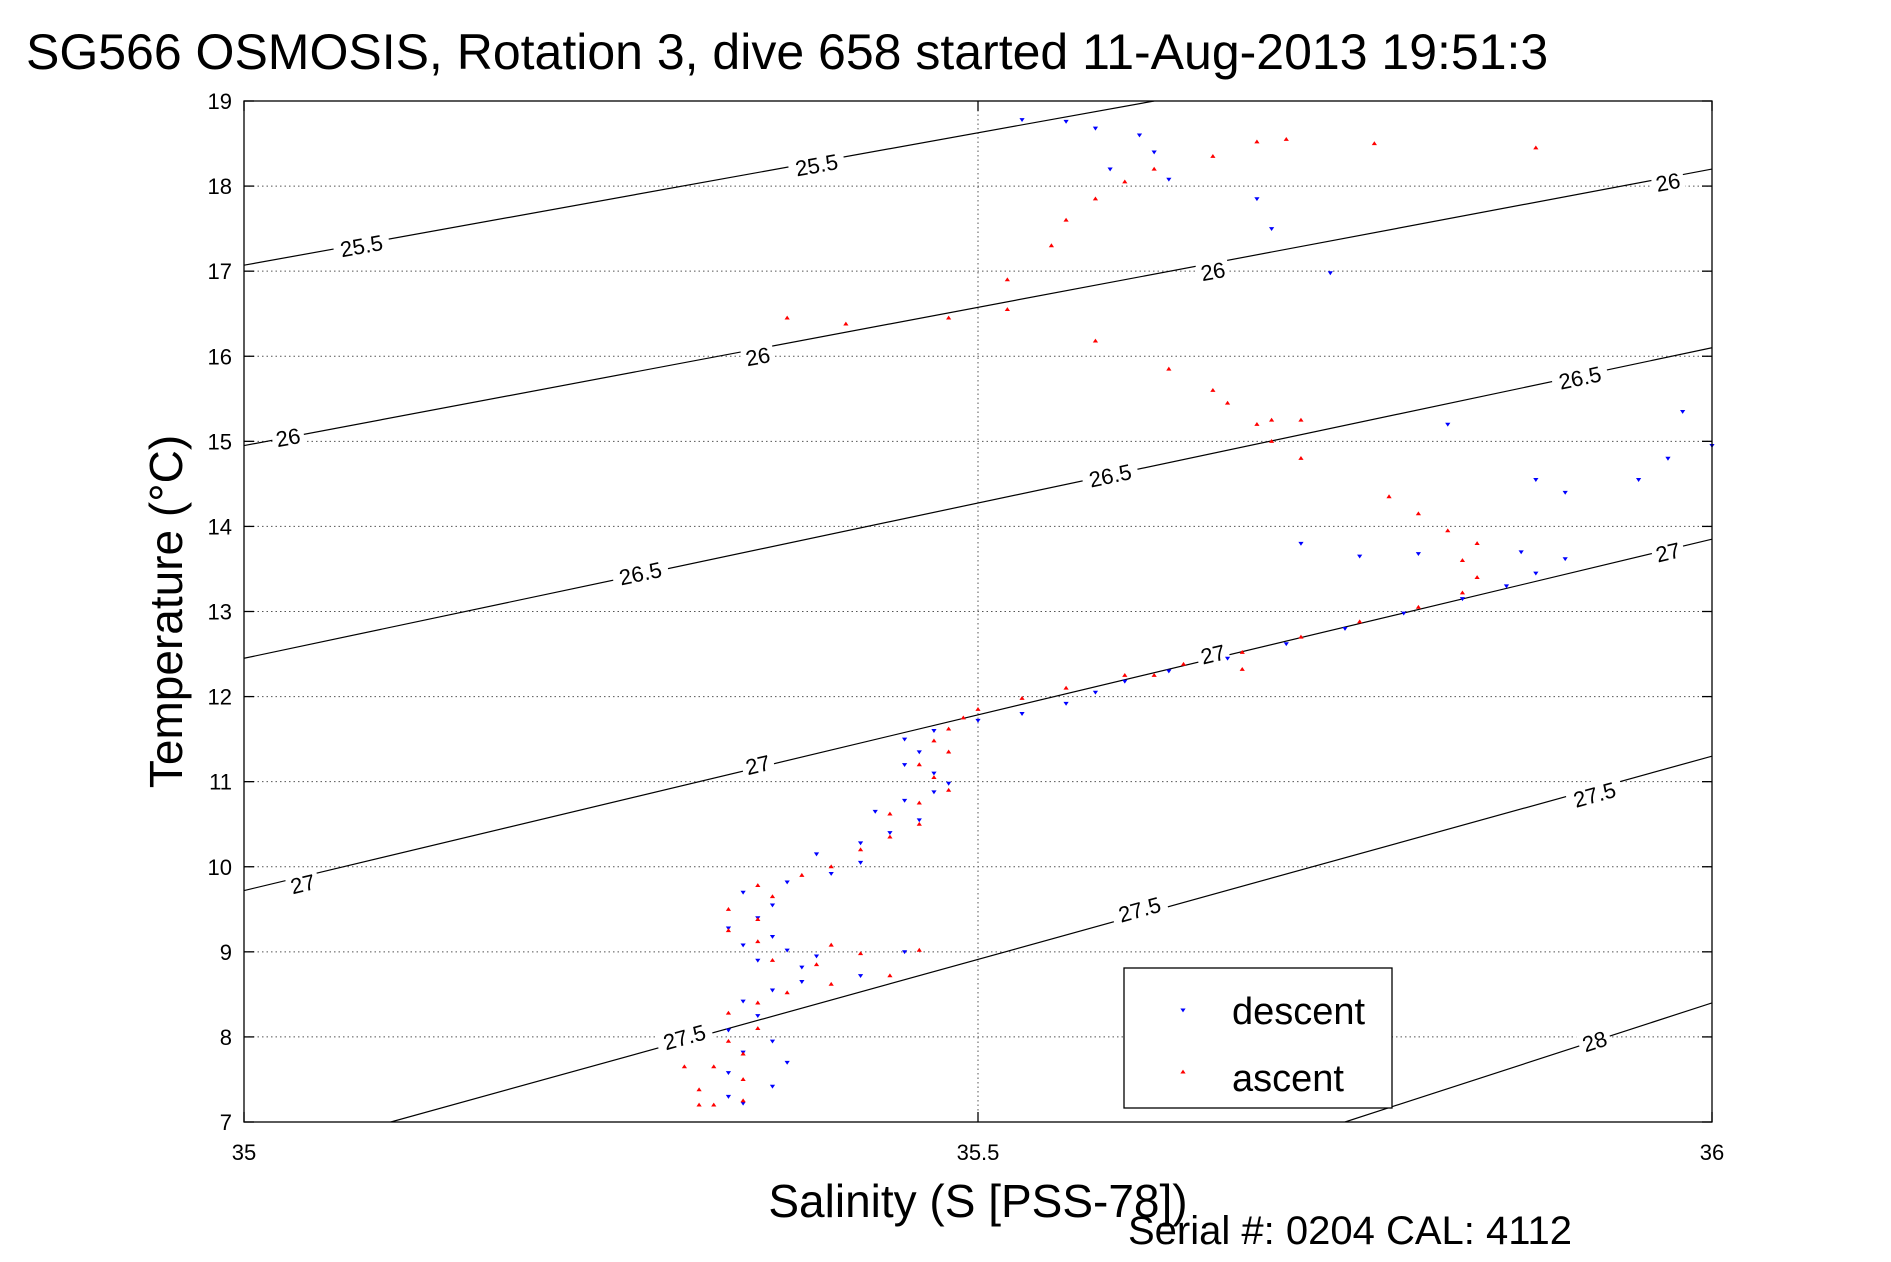 This screenshot has height=1262, width=1891. Describe the element at coordinates (166, 611) in the screenshot. I see `y-axis-label: Temperature (°C)` at that location.